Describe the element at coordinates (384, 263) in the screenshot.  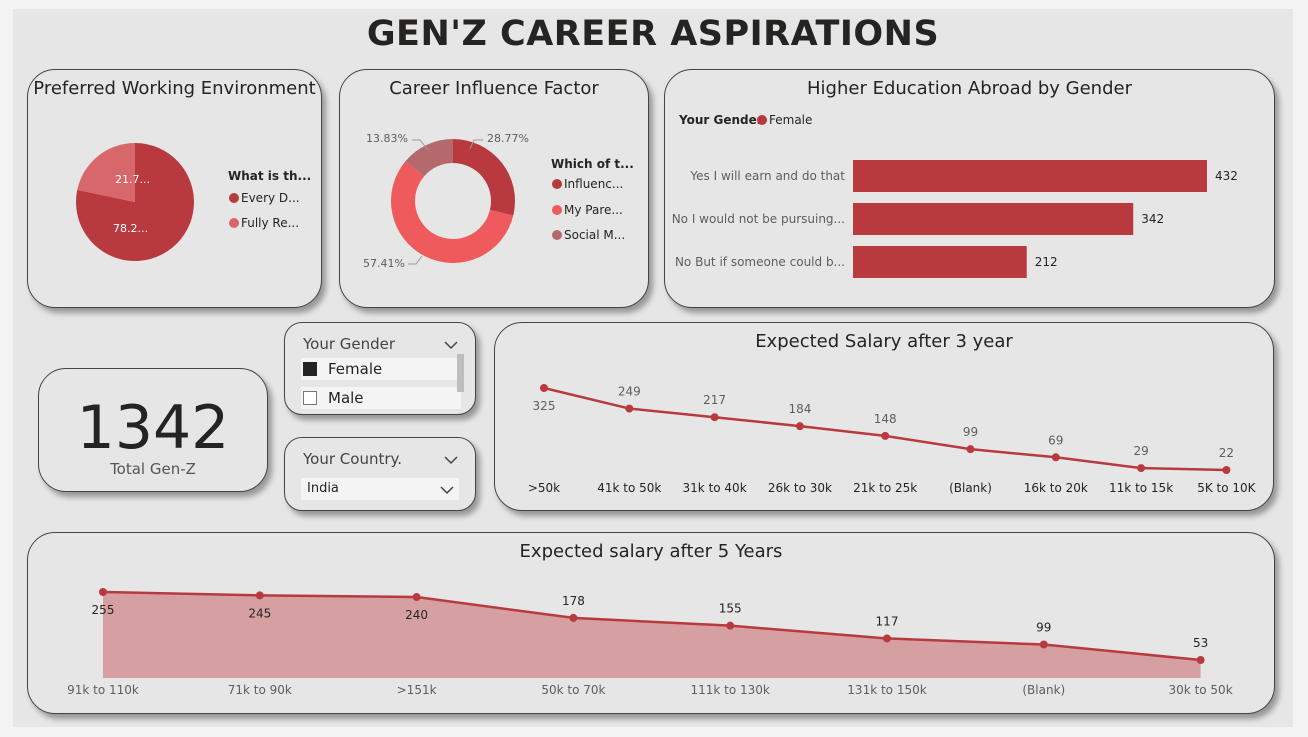
I see `donut-slice-label: 57.41%` at that location.